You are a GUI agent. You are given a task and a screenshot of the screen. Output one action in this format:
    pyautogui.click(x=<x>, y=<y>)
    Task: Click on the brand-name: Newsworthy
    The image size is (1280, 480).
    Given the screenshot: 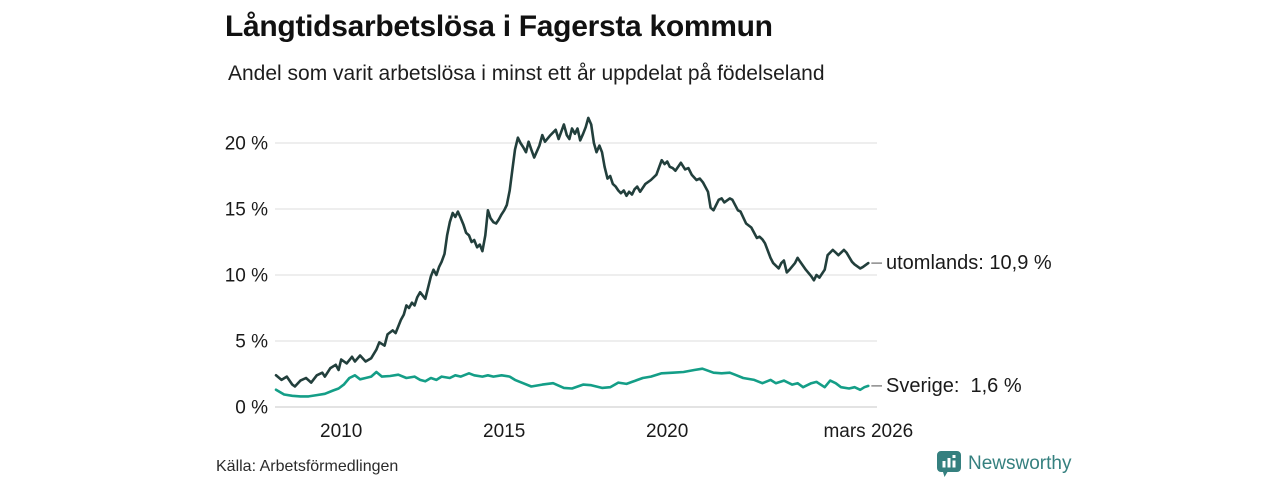 What is the action you would take?
    pyautogui.click(x=1020, y=463)
    